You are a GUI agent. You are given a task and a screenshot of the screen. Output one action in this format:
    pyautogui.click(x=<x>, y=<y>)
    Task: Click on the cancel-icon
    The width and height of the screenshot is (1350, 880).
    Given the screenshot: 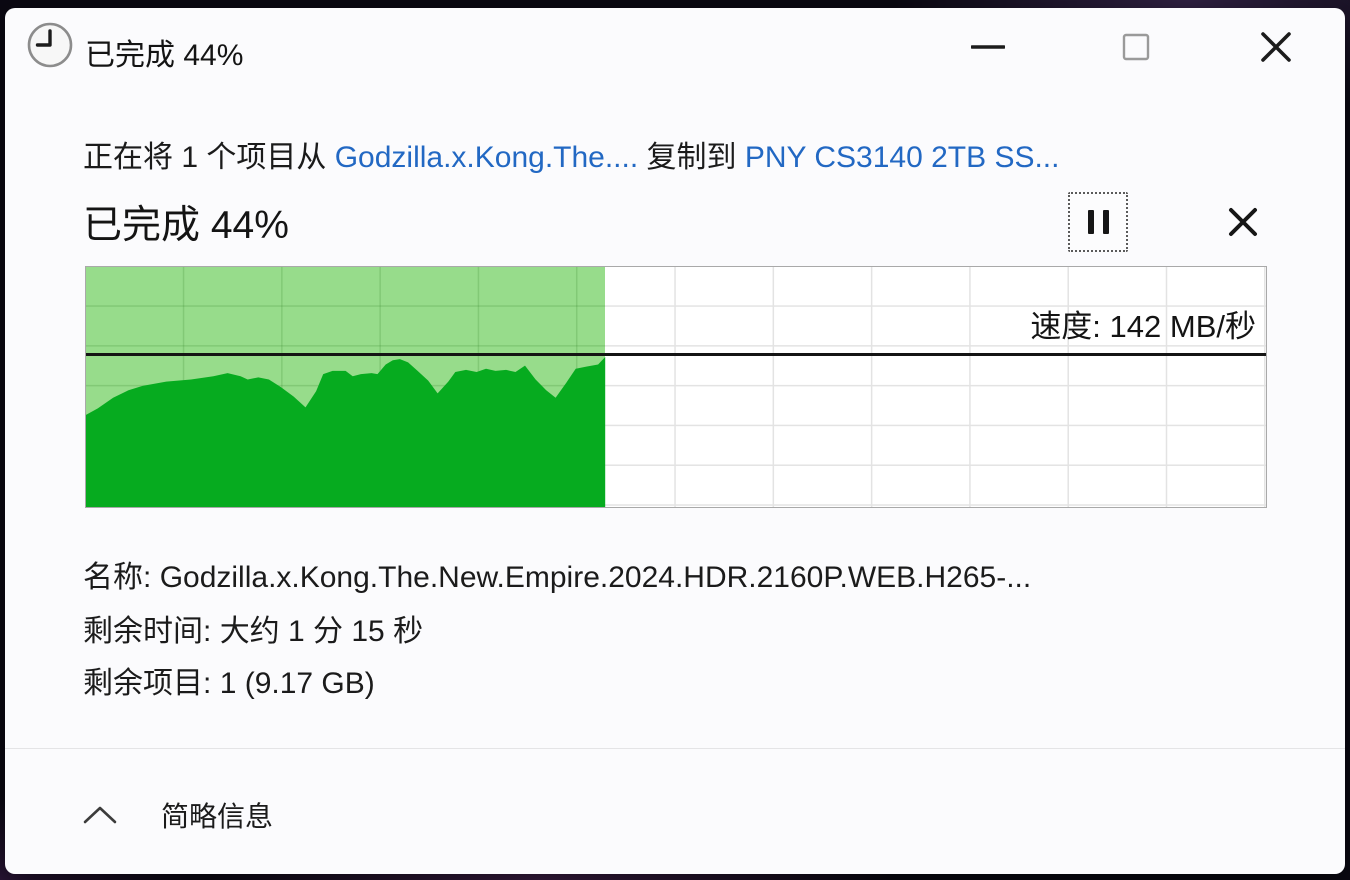 What is the action you would take?
    pyautogui.click(x=1243, y=222)
    